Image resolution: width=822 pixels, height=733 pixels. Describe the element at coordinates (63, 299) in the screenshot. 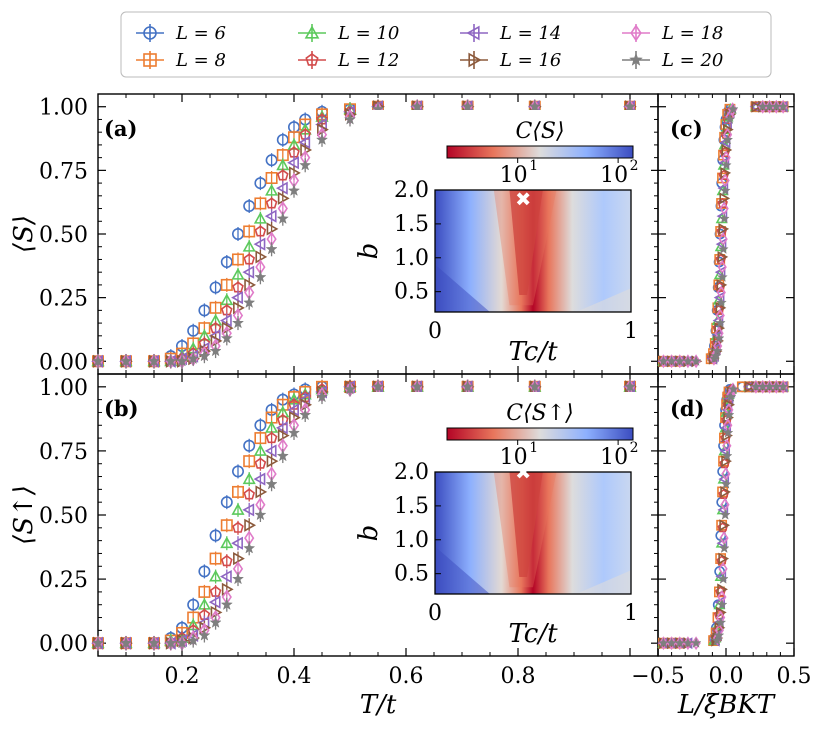

I see `y-tick-label: 0.25` at that location.